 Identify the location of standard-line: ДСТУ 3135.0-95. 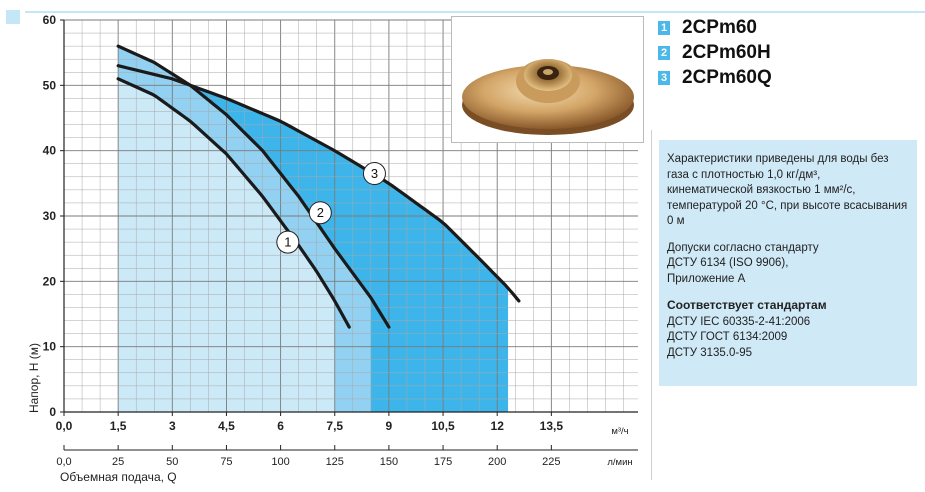
(710, 352).